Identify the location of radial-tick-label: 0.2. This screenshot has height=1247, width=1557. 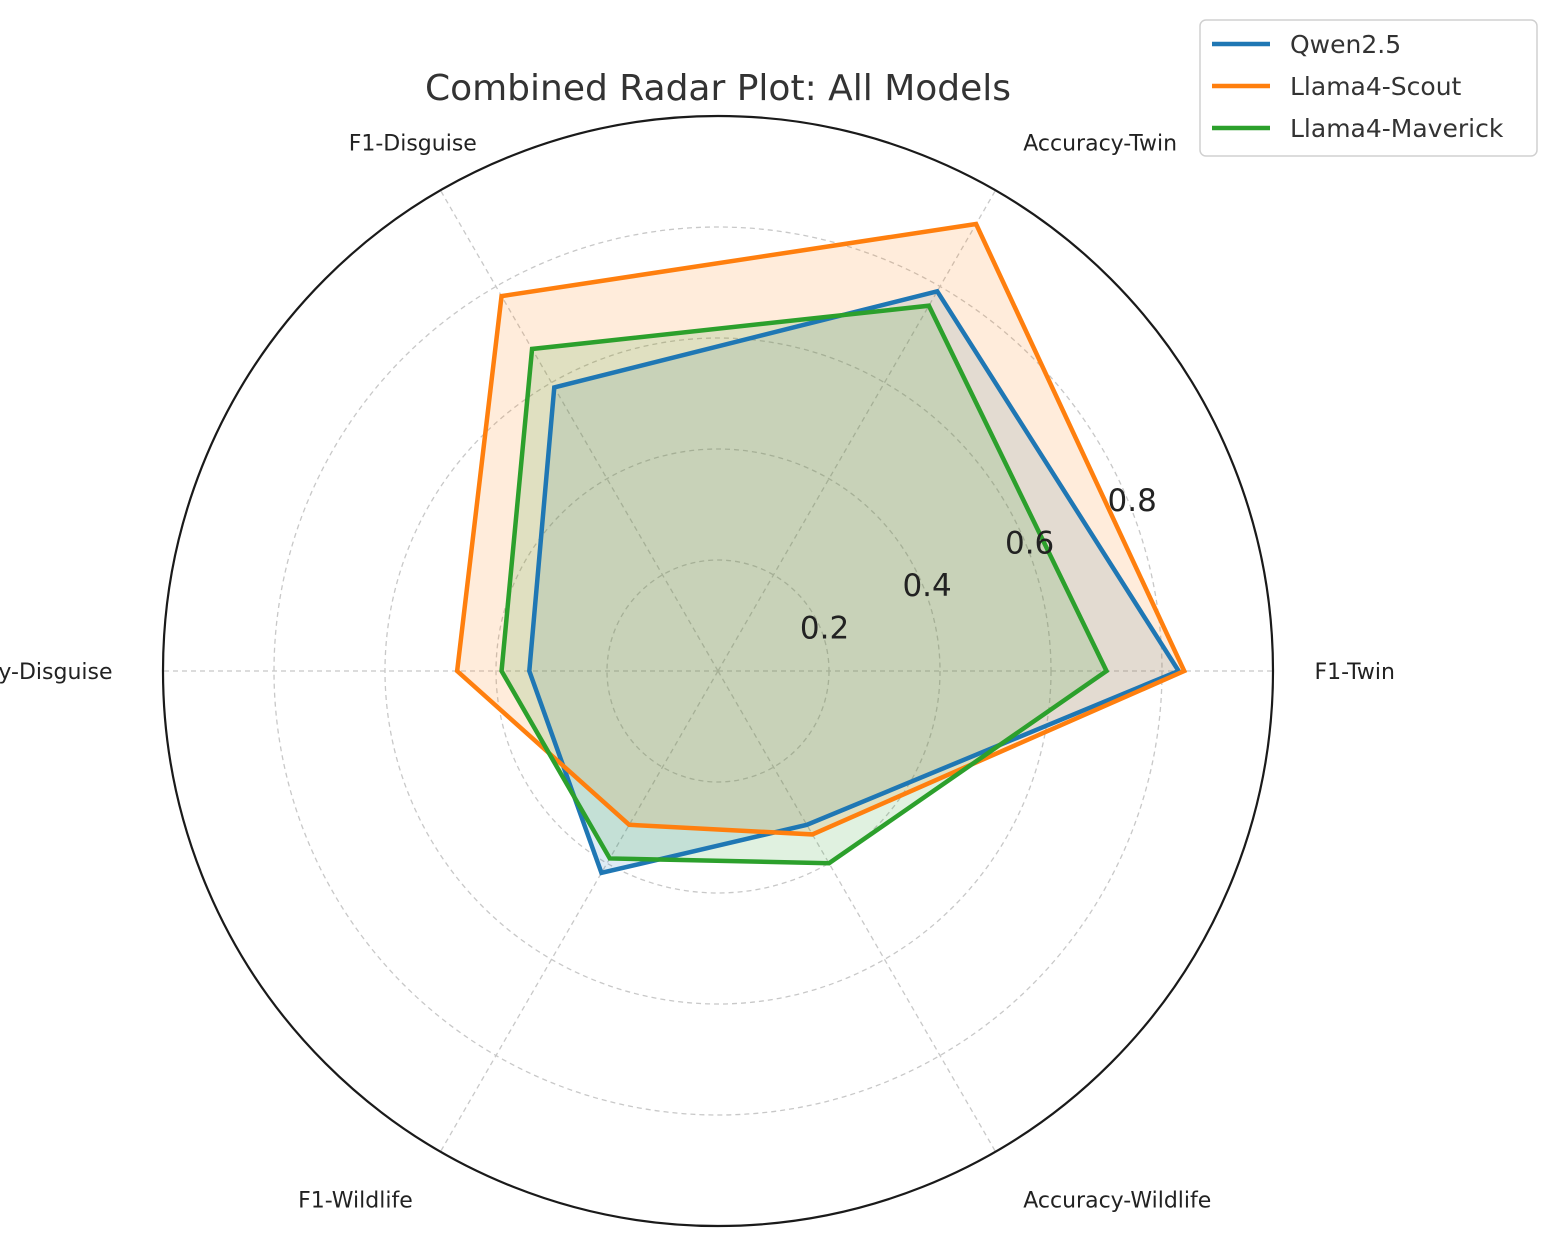
(824, 629).